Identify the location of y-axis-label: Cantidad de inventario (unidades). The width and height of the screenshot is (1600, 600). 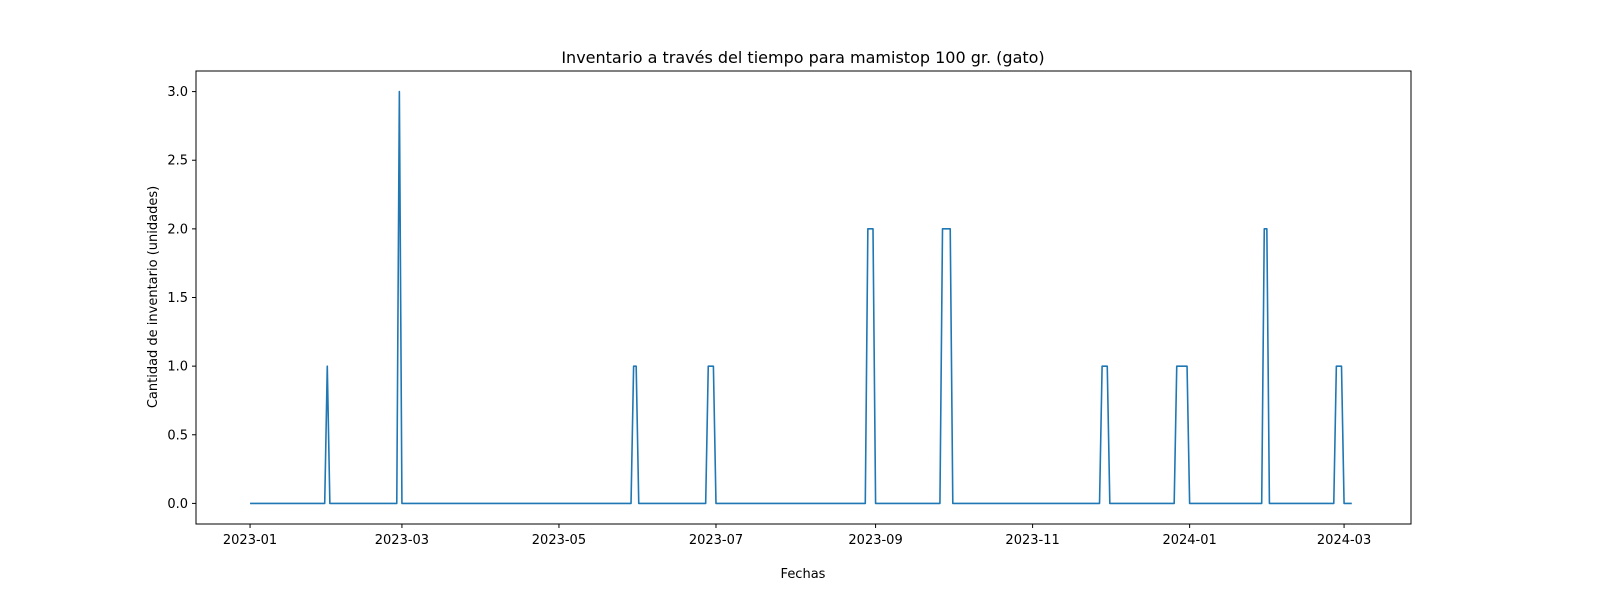
(153, 297).